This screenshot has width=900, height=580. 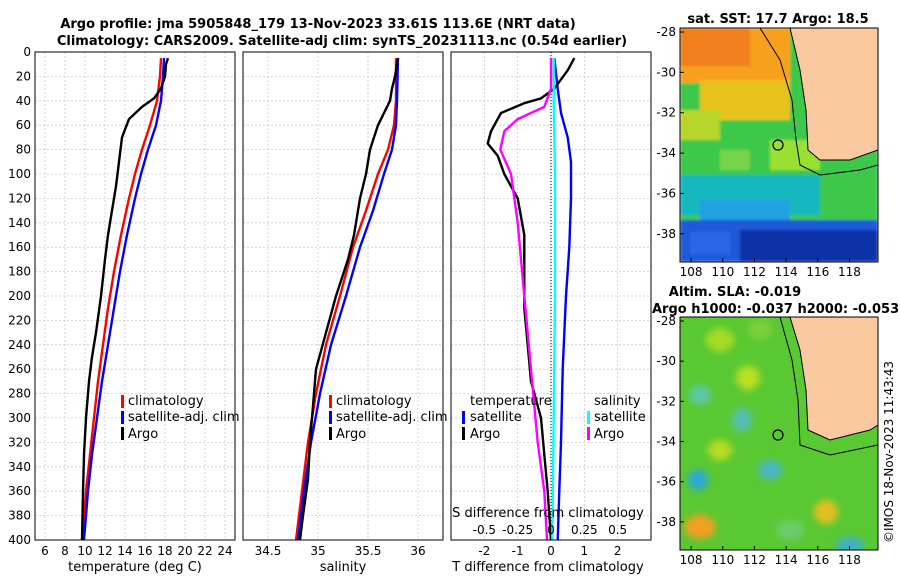 I want to click on x-tick-label: 10, so click(x=84, y=551).